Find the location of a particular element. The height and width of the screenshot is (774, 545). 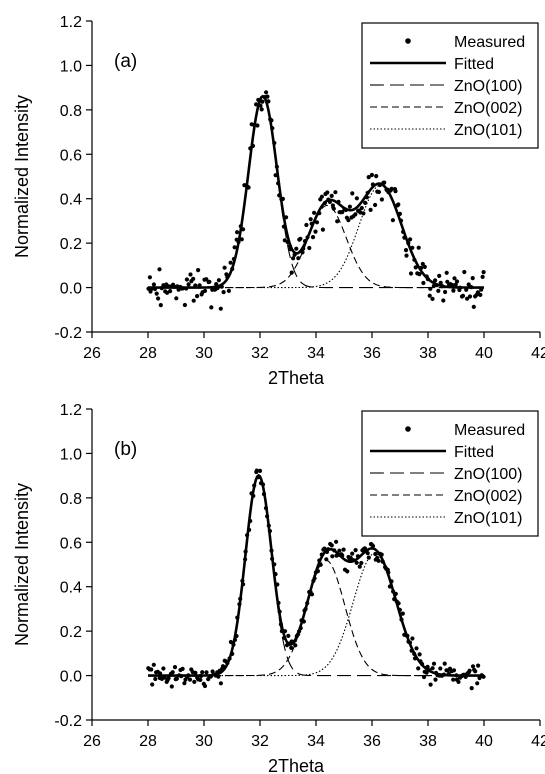

x-tick-label: 36 is located at coordinates (372, 741).